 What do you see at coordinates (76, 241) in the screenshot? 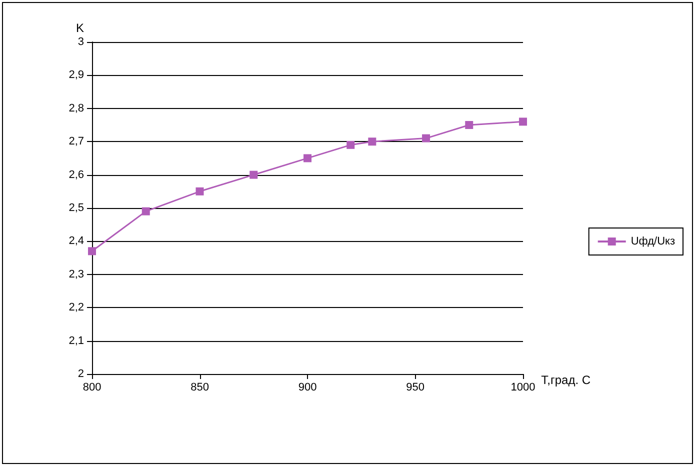
I see `y-tick-label: 2,4` at bounding box center [76, 241].